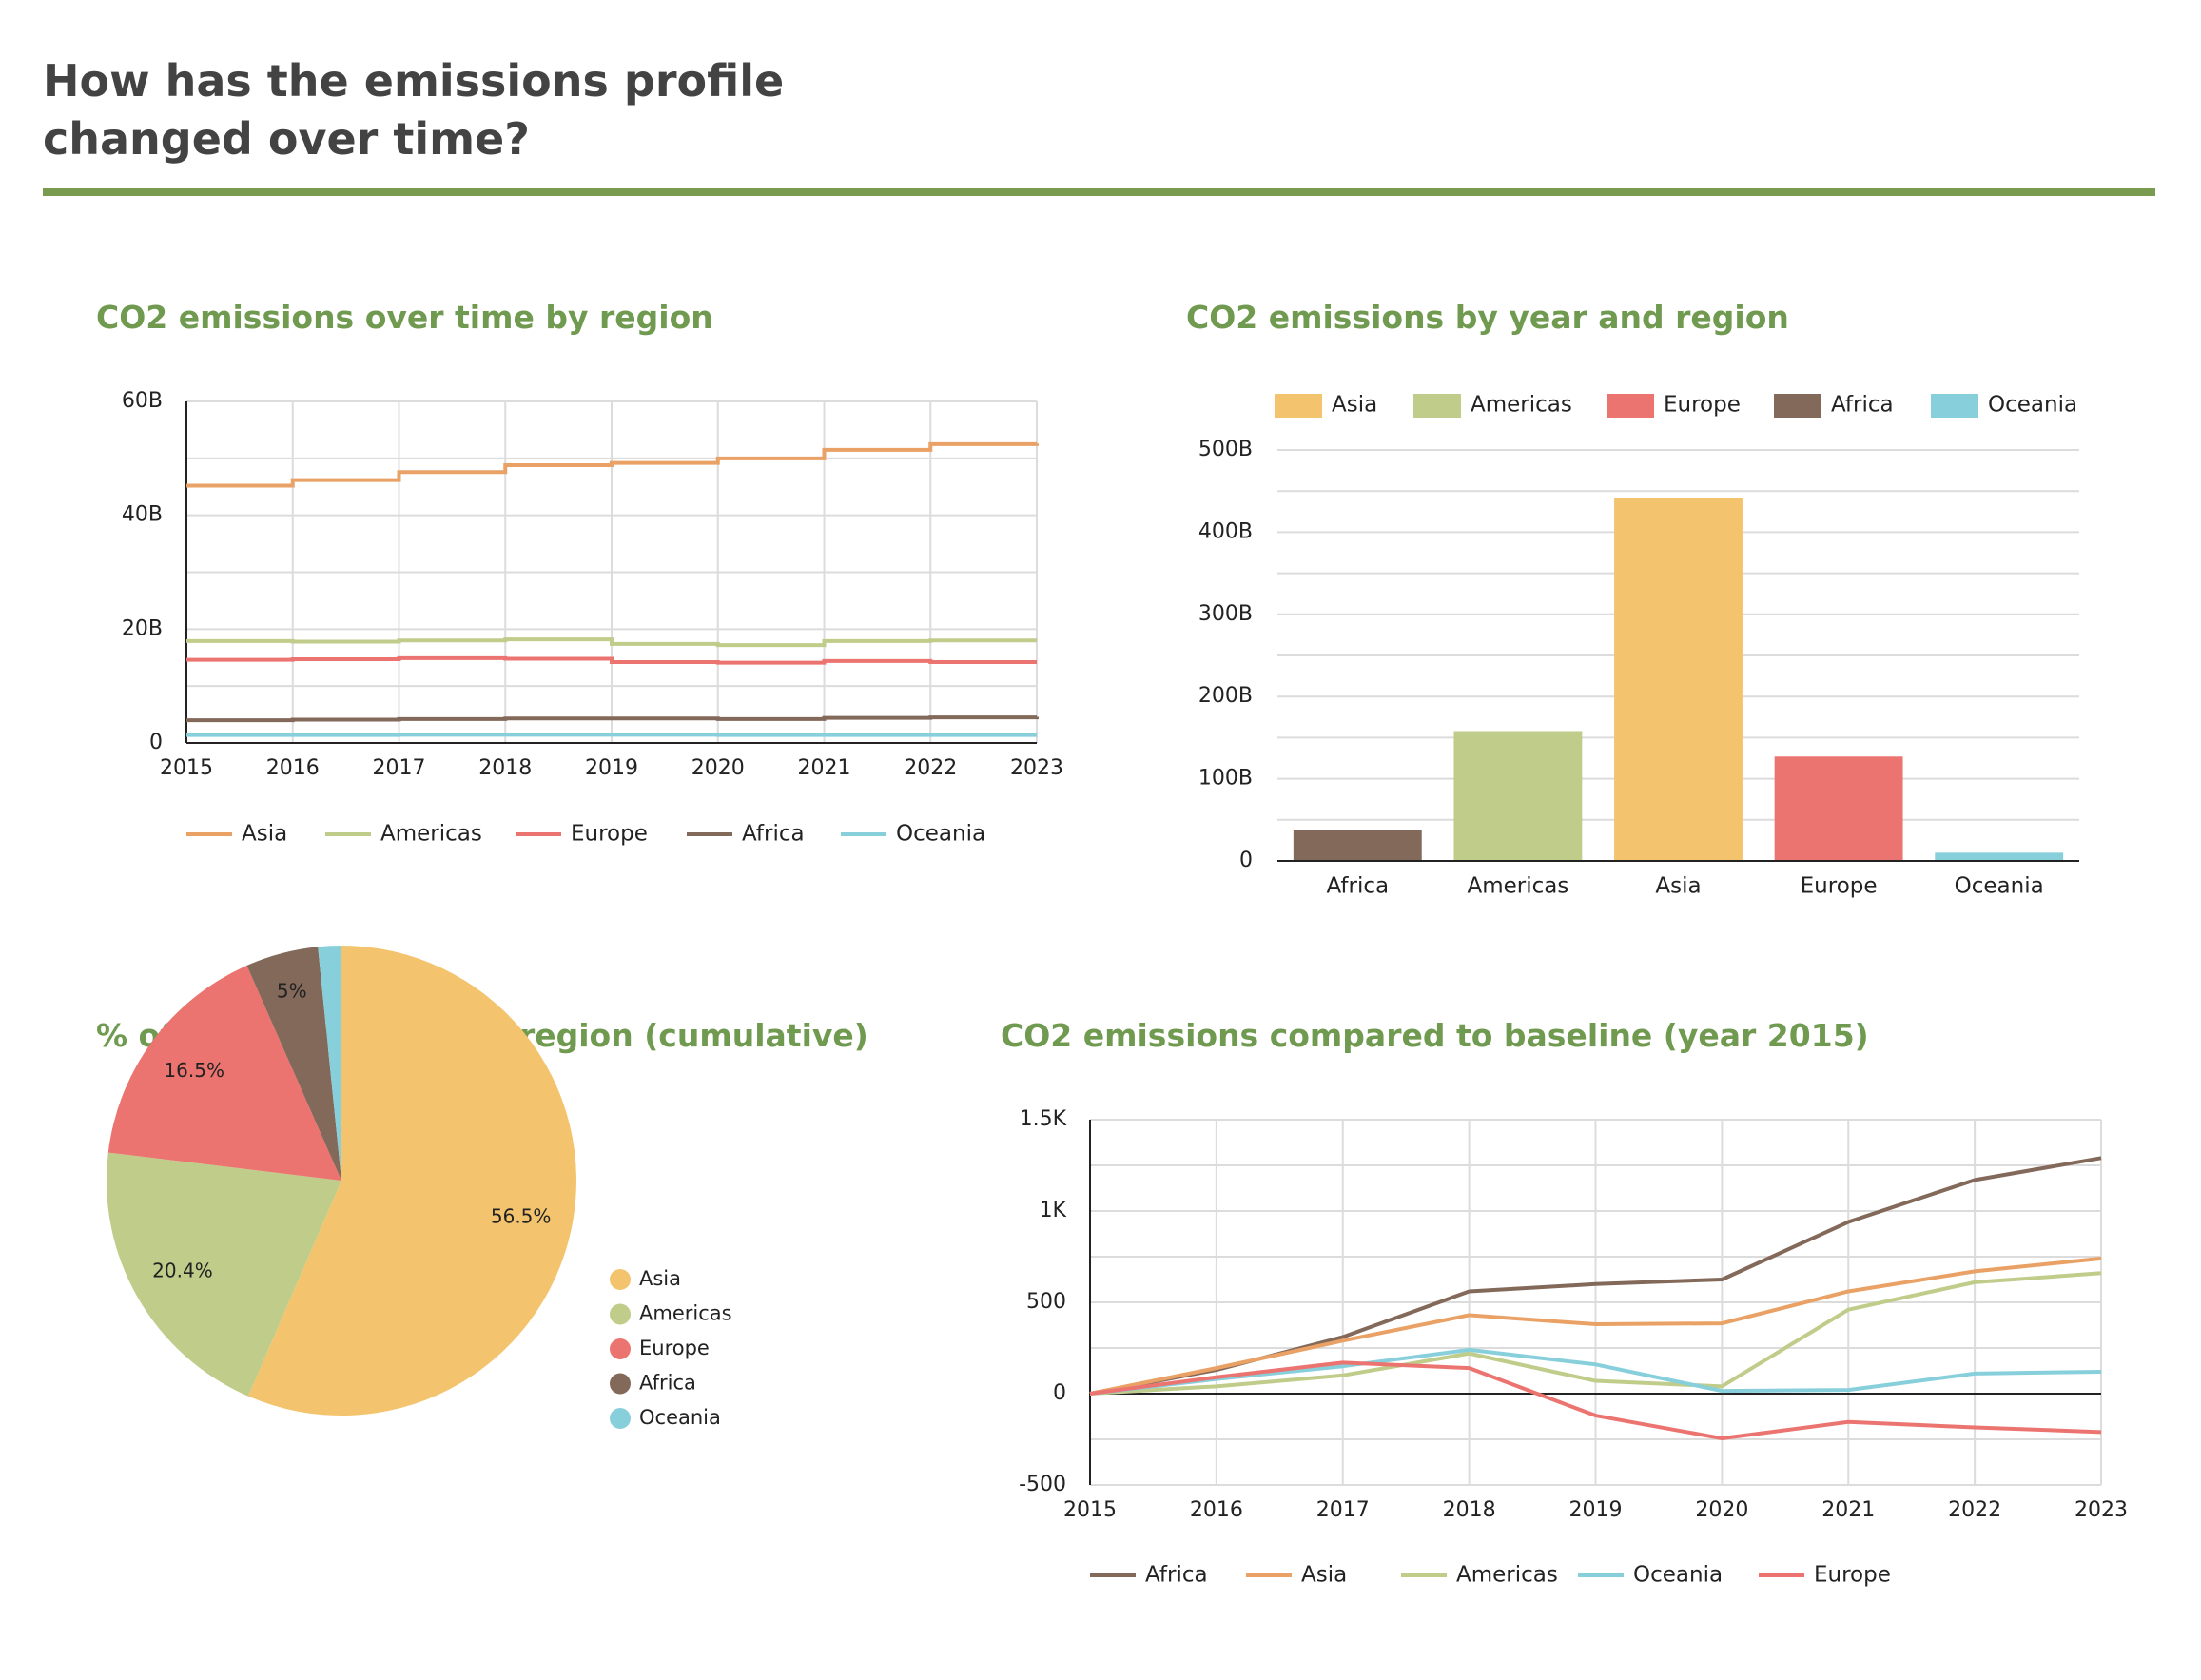 The image size is (2201, 1680). What do you see at coordinates (1678, 680) in the screenshot?
I see `bar-asia` at bounding box center [1678, 680].